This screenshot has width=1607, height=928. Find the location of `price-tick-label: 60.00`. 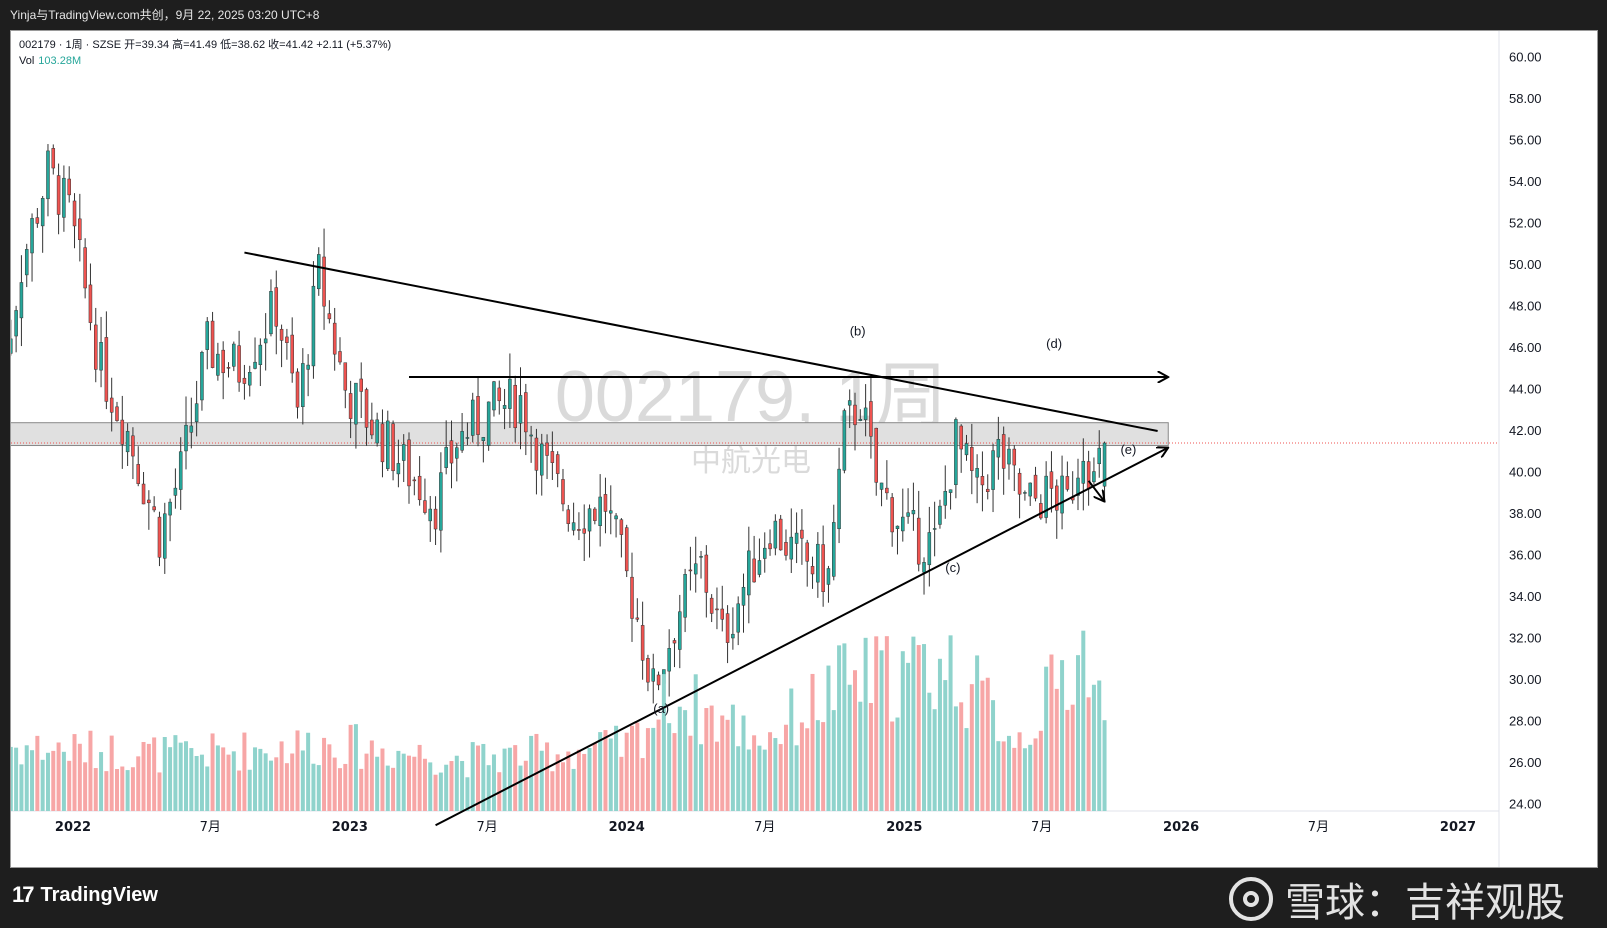

price-tick-label: 60.00 is located at coordinates (1525, 57).